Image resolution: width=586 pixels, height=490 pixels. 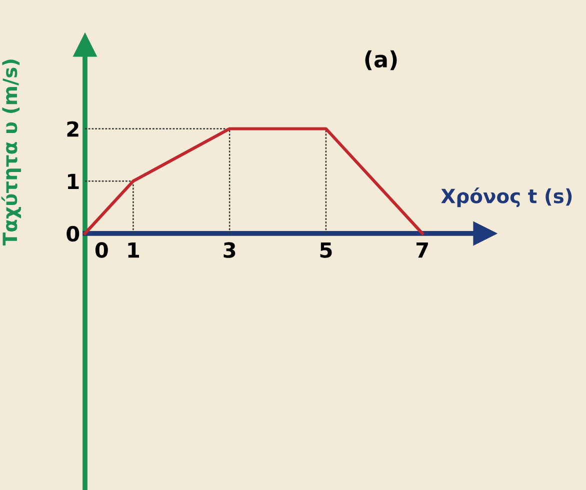 What do you see at coordinates (11, 153) in the screenshot?
I see `y-axis-title: Ταχύτητα υ (m/s)` at bounding box center [11, 153].